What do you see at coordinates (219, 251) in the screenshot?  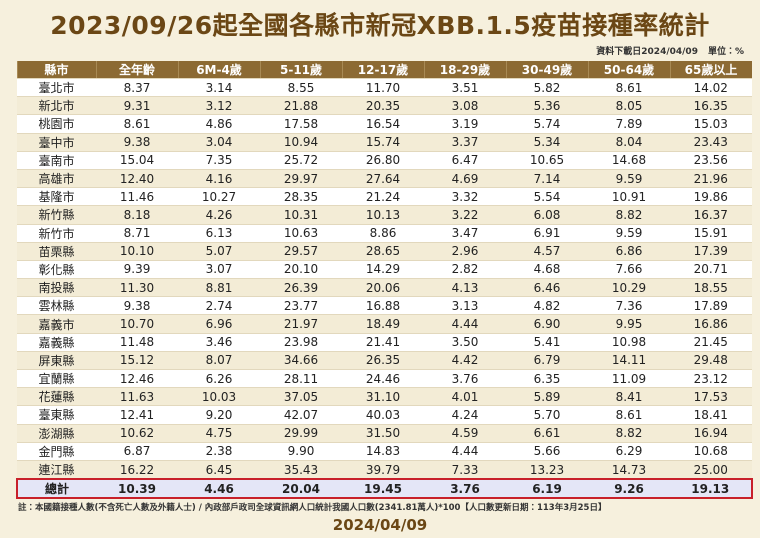 I see `rate-cell: 5.07` at bounding box center [219, 251].